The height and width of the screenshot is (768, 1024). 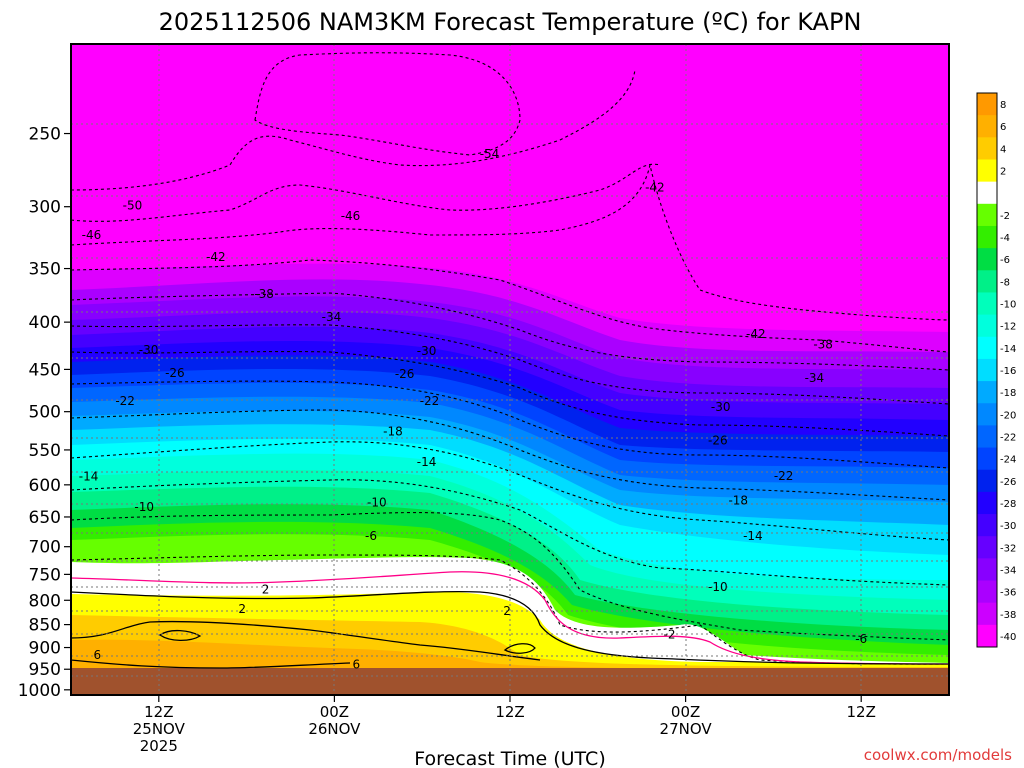 What do you see at coordinates (1008, 349) in the screenshot?
I see `colorbar-label-11: -14` at bounding box center [1008, 349].